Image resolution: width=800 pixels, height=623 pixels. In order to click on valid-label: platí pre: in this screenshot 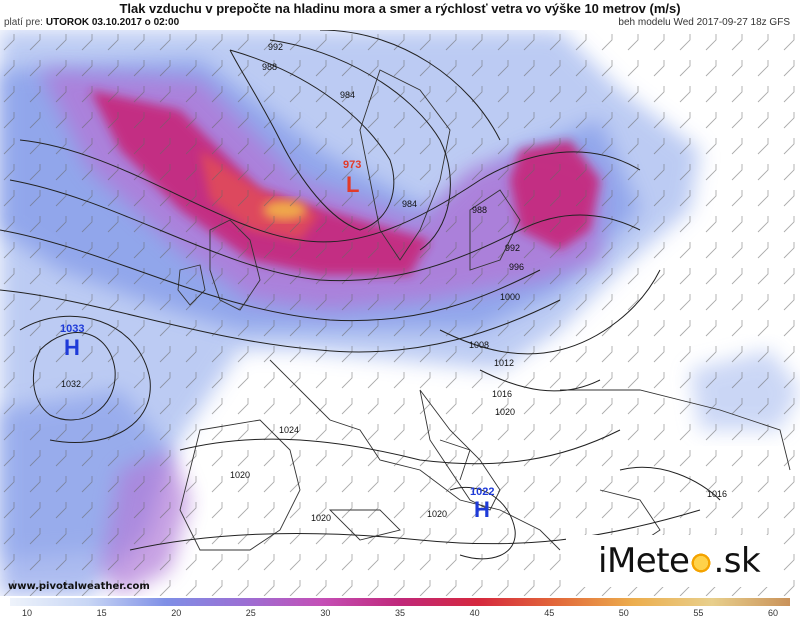, I will do `click(23, 22)`.